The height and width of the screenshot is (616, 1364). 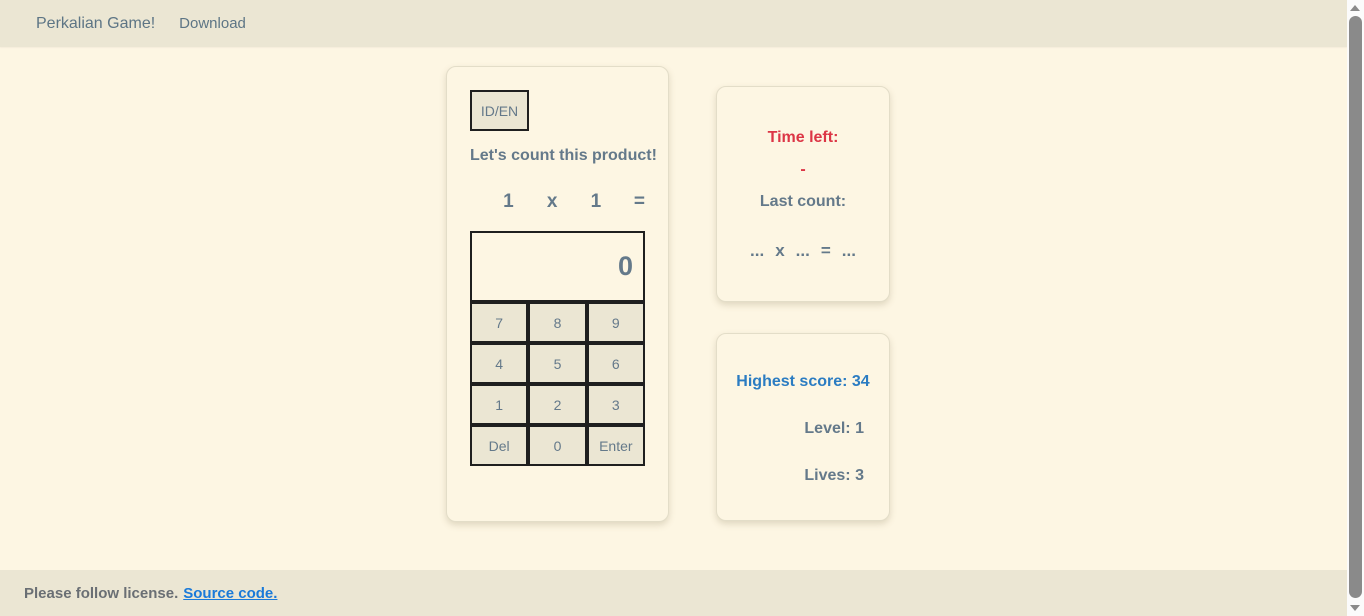 I want to click on source-code-link: Source code., so click(x=230, y=593).